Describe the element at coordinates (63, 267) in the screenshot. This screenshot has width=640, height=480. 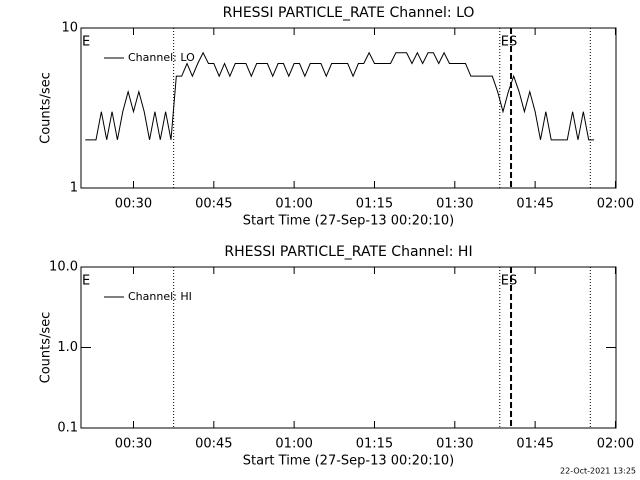
I see `y-tick-label: 10.0` at that location.